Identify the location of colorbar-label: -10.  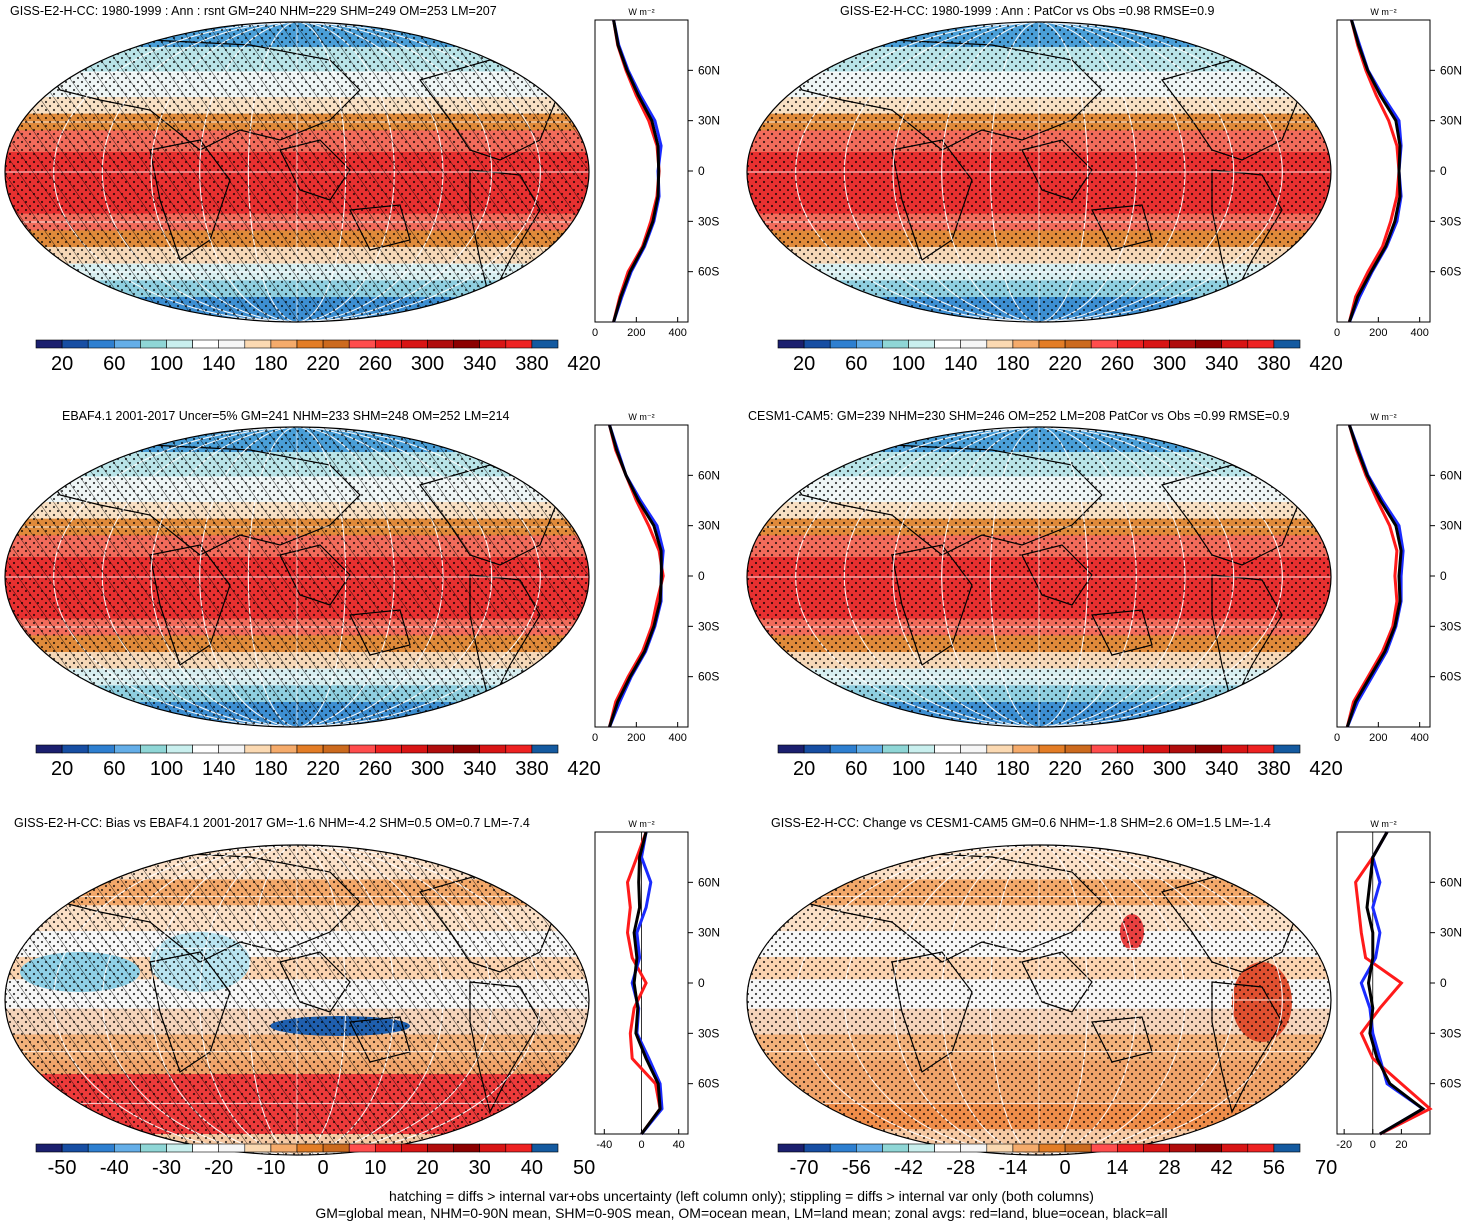
(270, 1168).